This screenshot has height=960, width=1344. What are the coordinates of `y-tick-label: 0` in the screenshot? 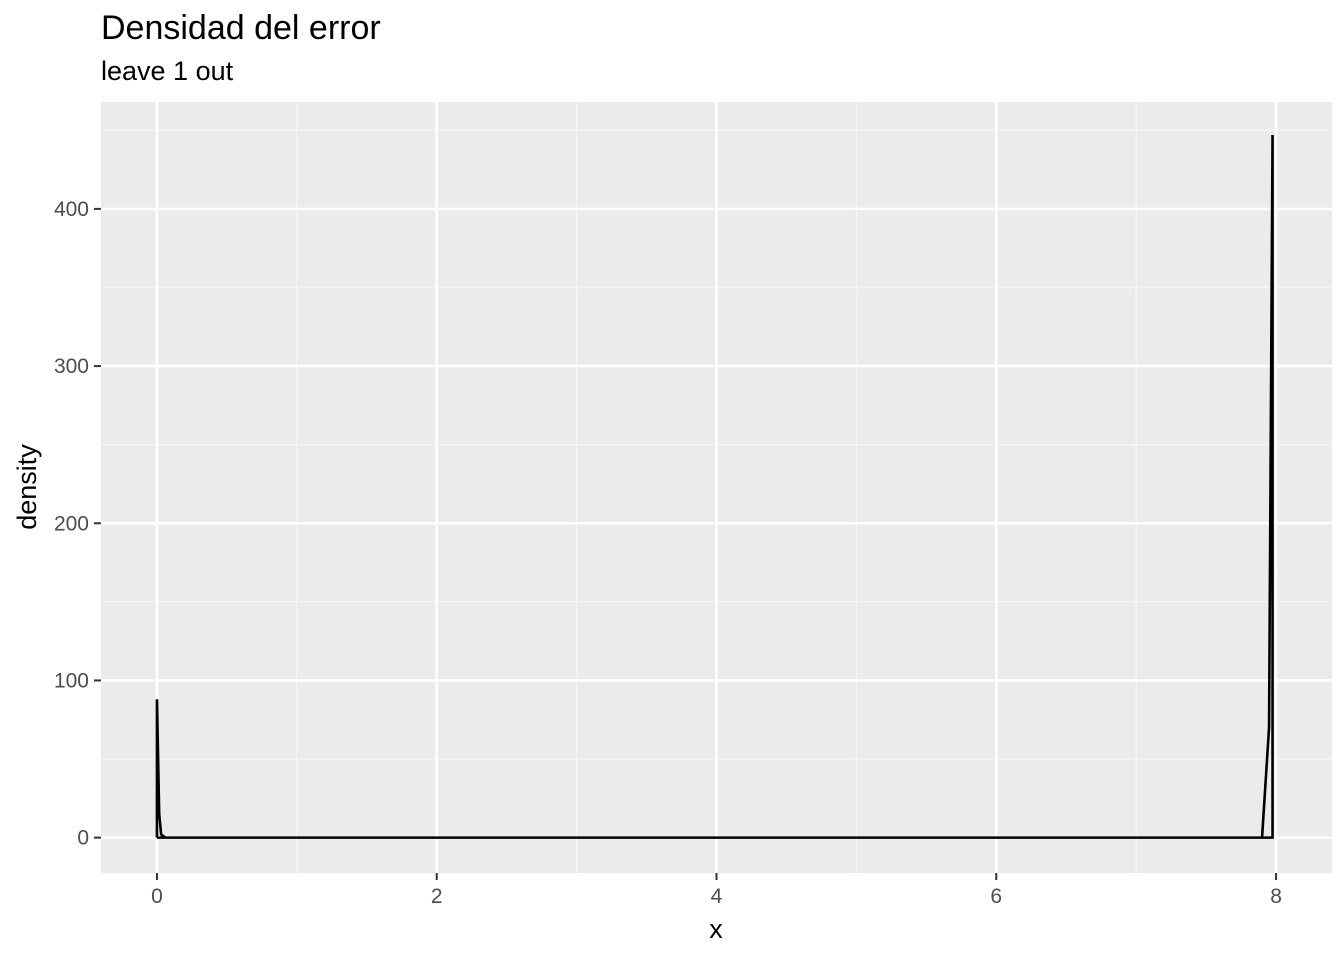 It's located at (83, 838).